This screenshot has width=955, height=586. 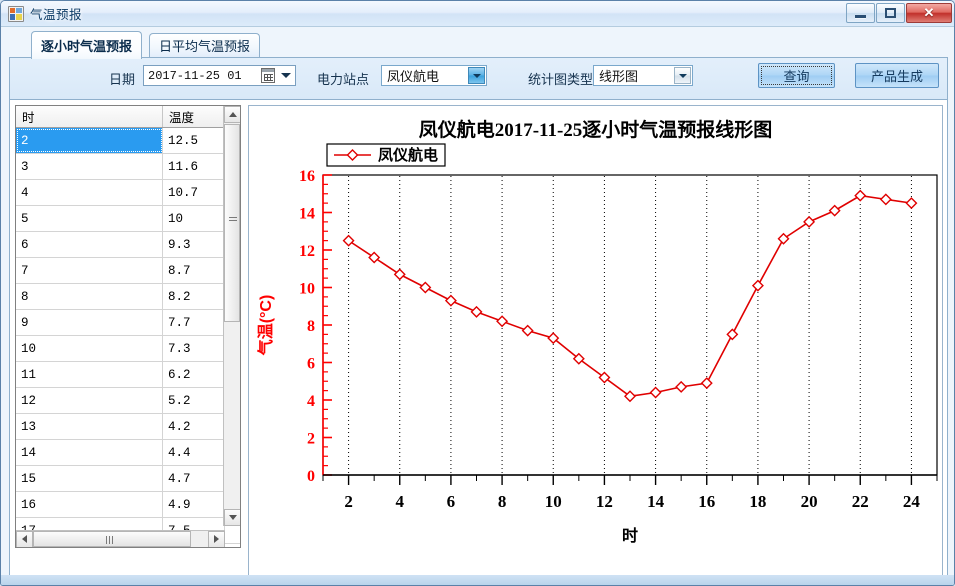 What do you see at coordinates (194, 400) in the screenshot?
I see `cell-temperature: 5.2` at bounding box center [194, 400].